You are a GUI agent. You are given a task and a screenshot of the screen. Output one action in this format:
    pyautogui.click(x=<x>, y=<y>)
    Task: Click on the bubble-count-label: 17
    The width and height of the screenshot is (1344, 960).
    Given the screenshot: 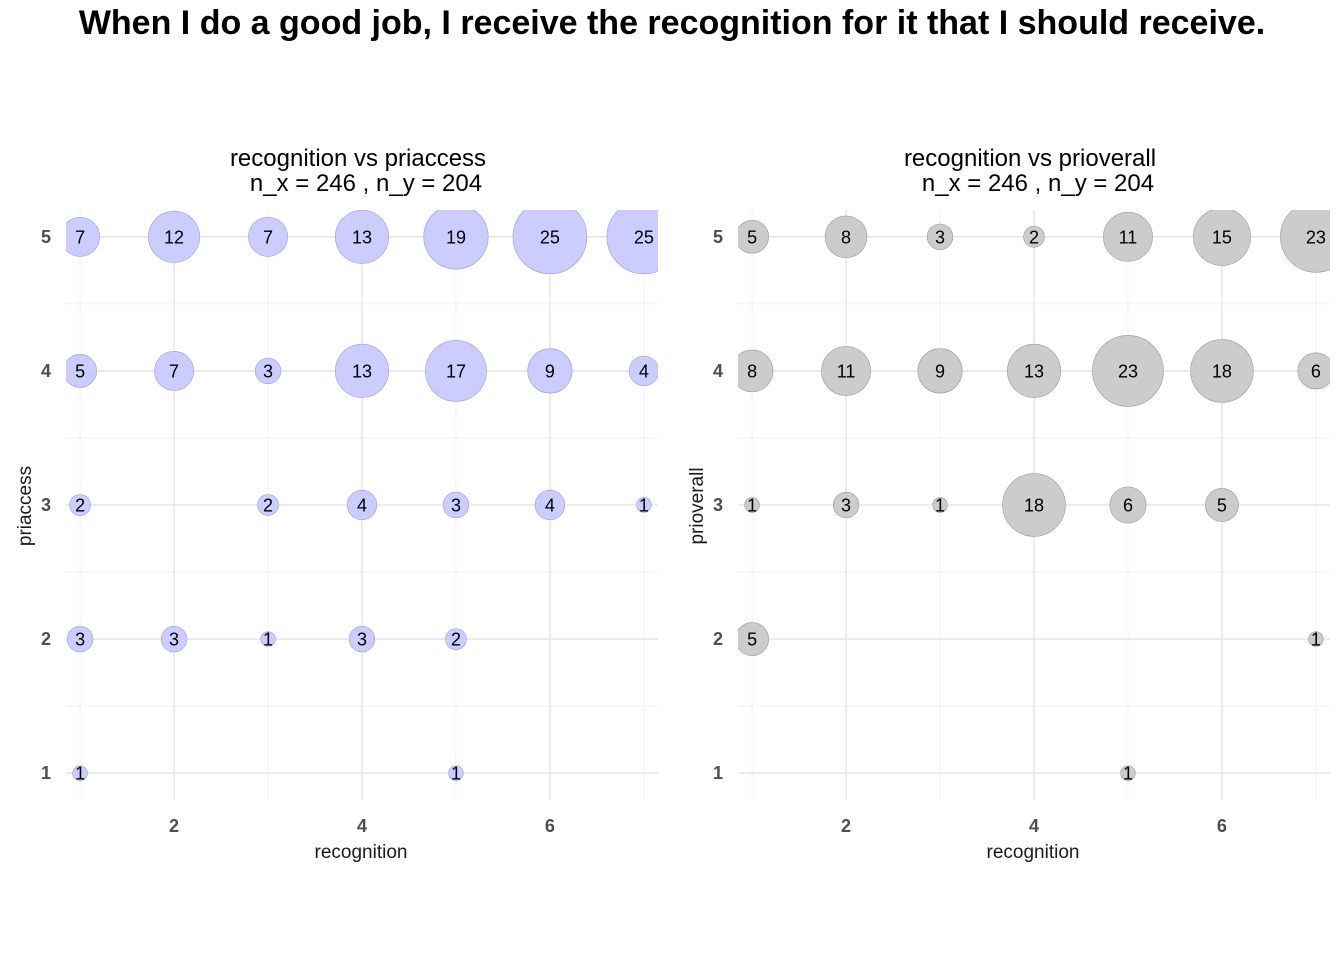 What is the action you would take?
    pyautogui.click(x=456, y=371)
    